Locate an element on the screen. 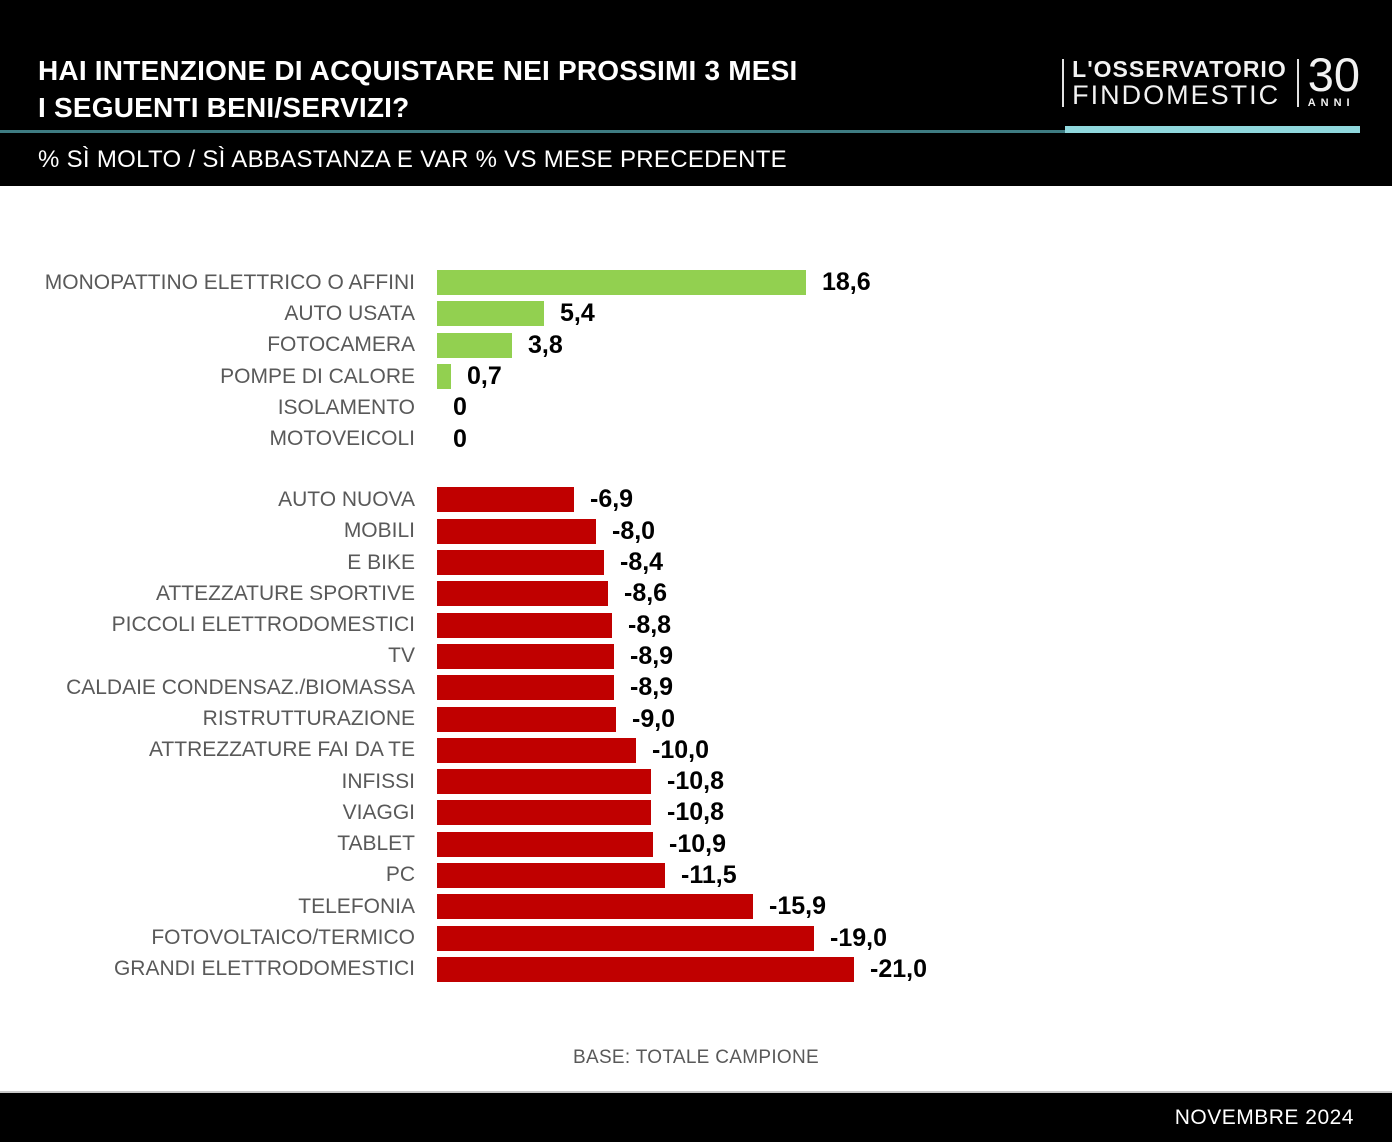 This screenshot has width=1392, height=1142. base-note: BASE: TOTALE CAMPIONE is located at coordinates (696, 1057).